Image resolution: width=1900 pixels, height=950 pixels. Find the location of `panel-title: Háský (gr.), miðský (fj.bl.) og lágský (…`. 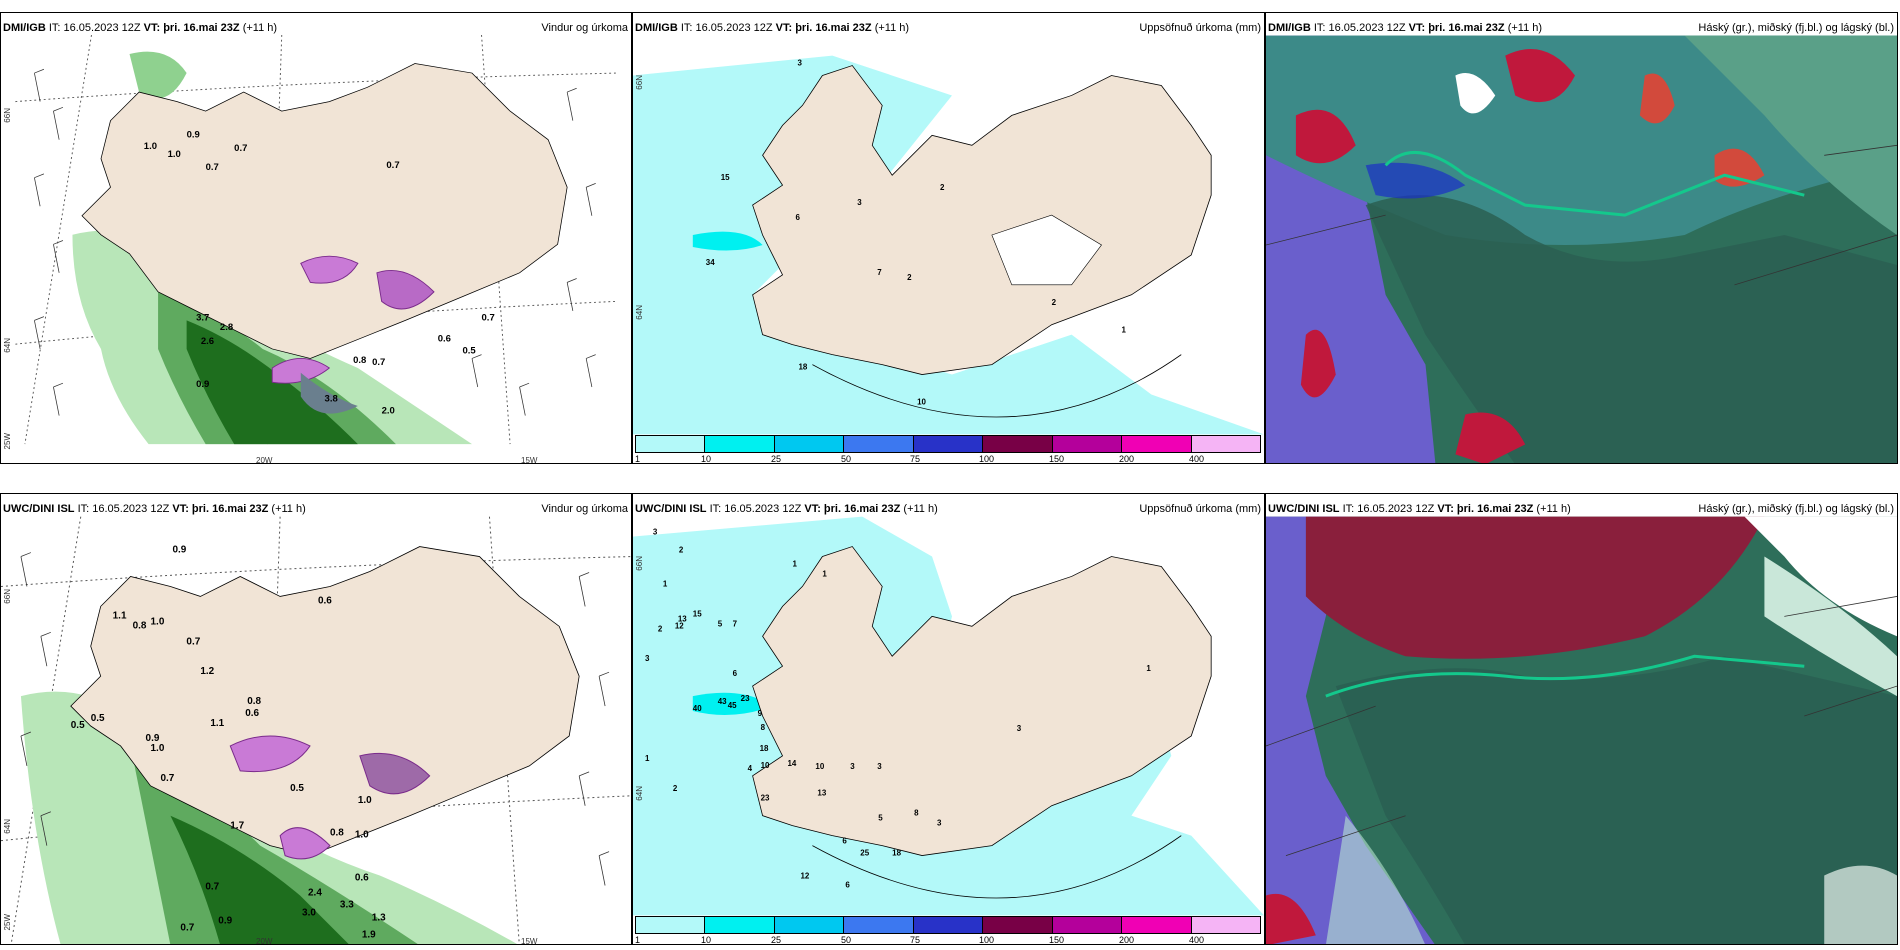

panel-title: Háský (gr.), miðský (fj.bl.) og lágský (… is located at coordinates (1796, 509).